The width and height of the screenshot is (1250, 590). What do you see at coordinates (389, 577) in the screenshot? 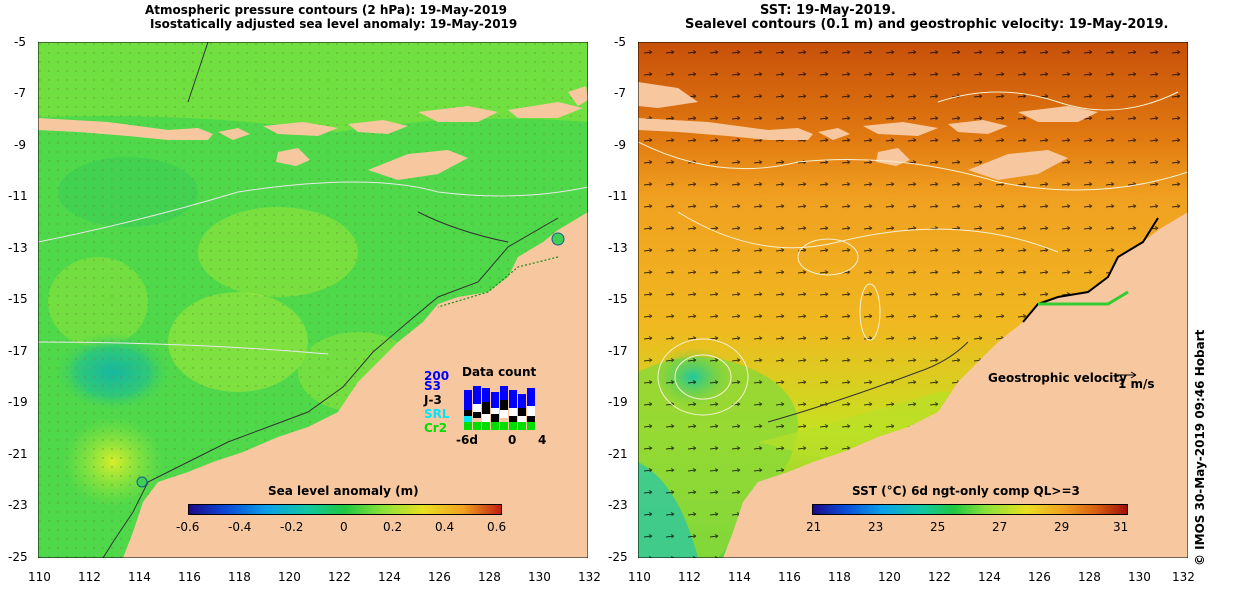
I see `left-xtick-7: 124` at bounding box center [389, 577].